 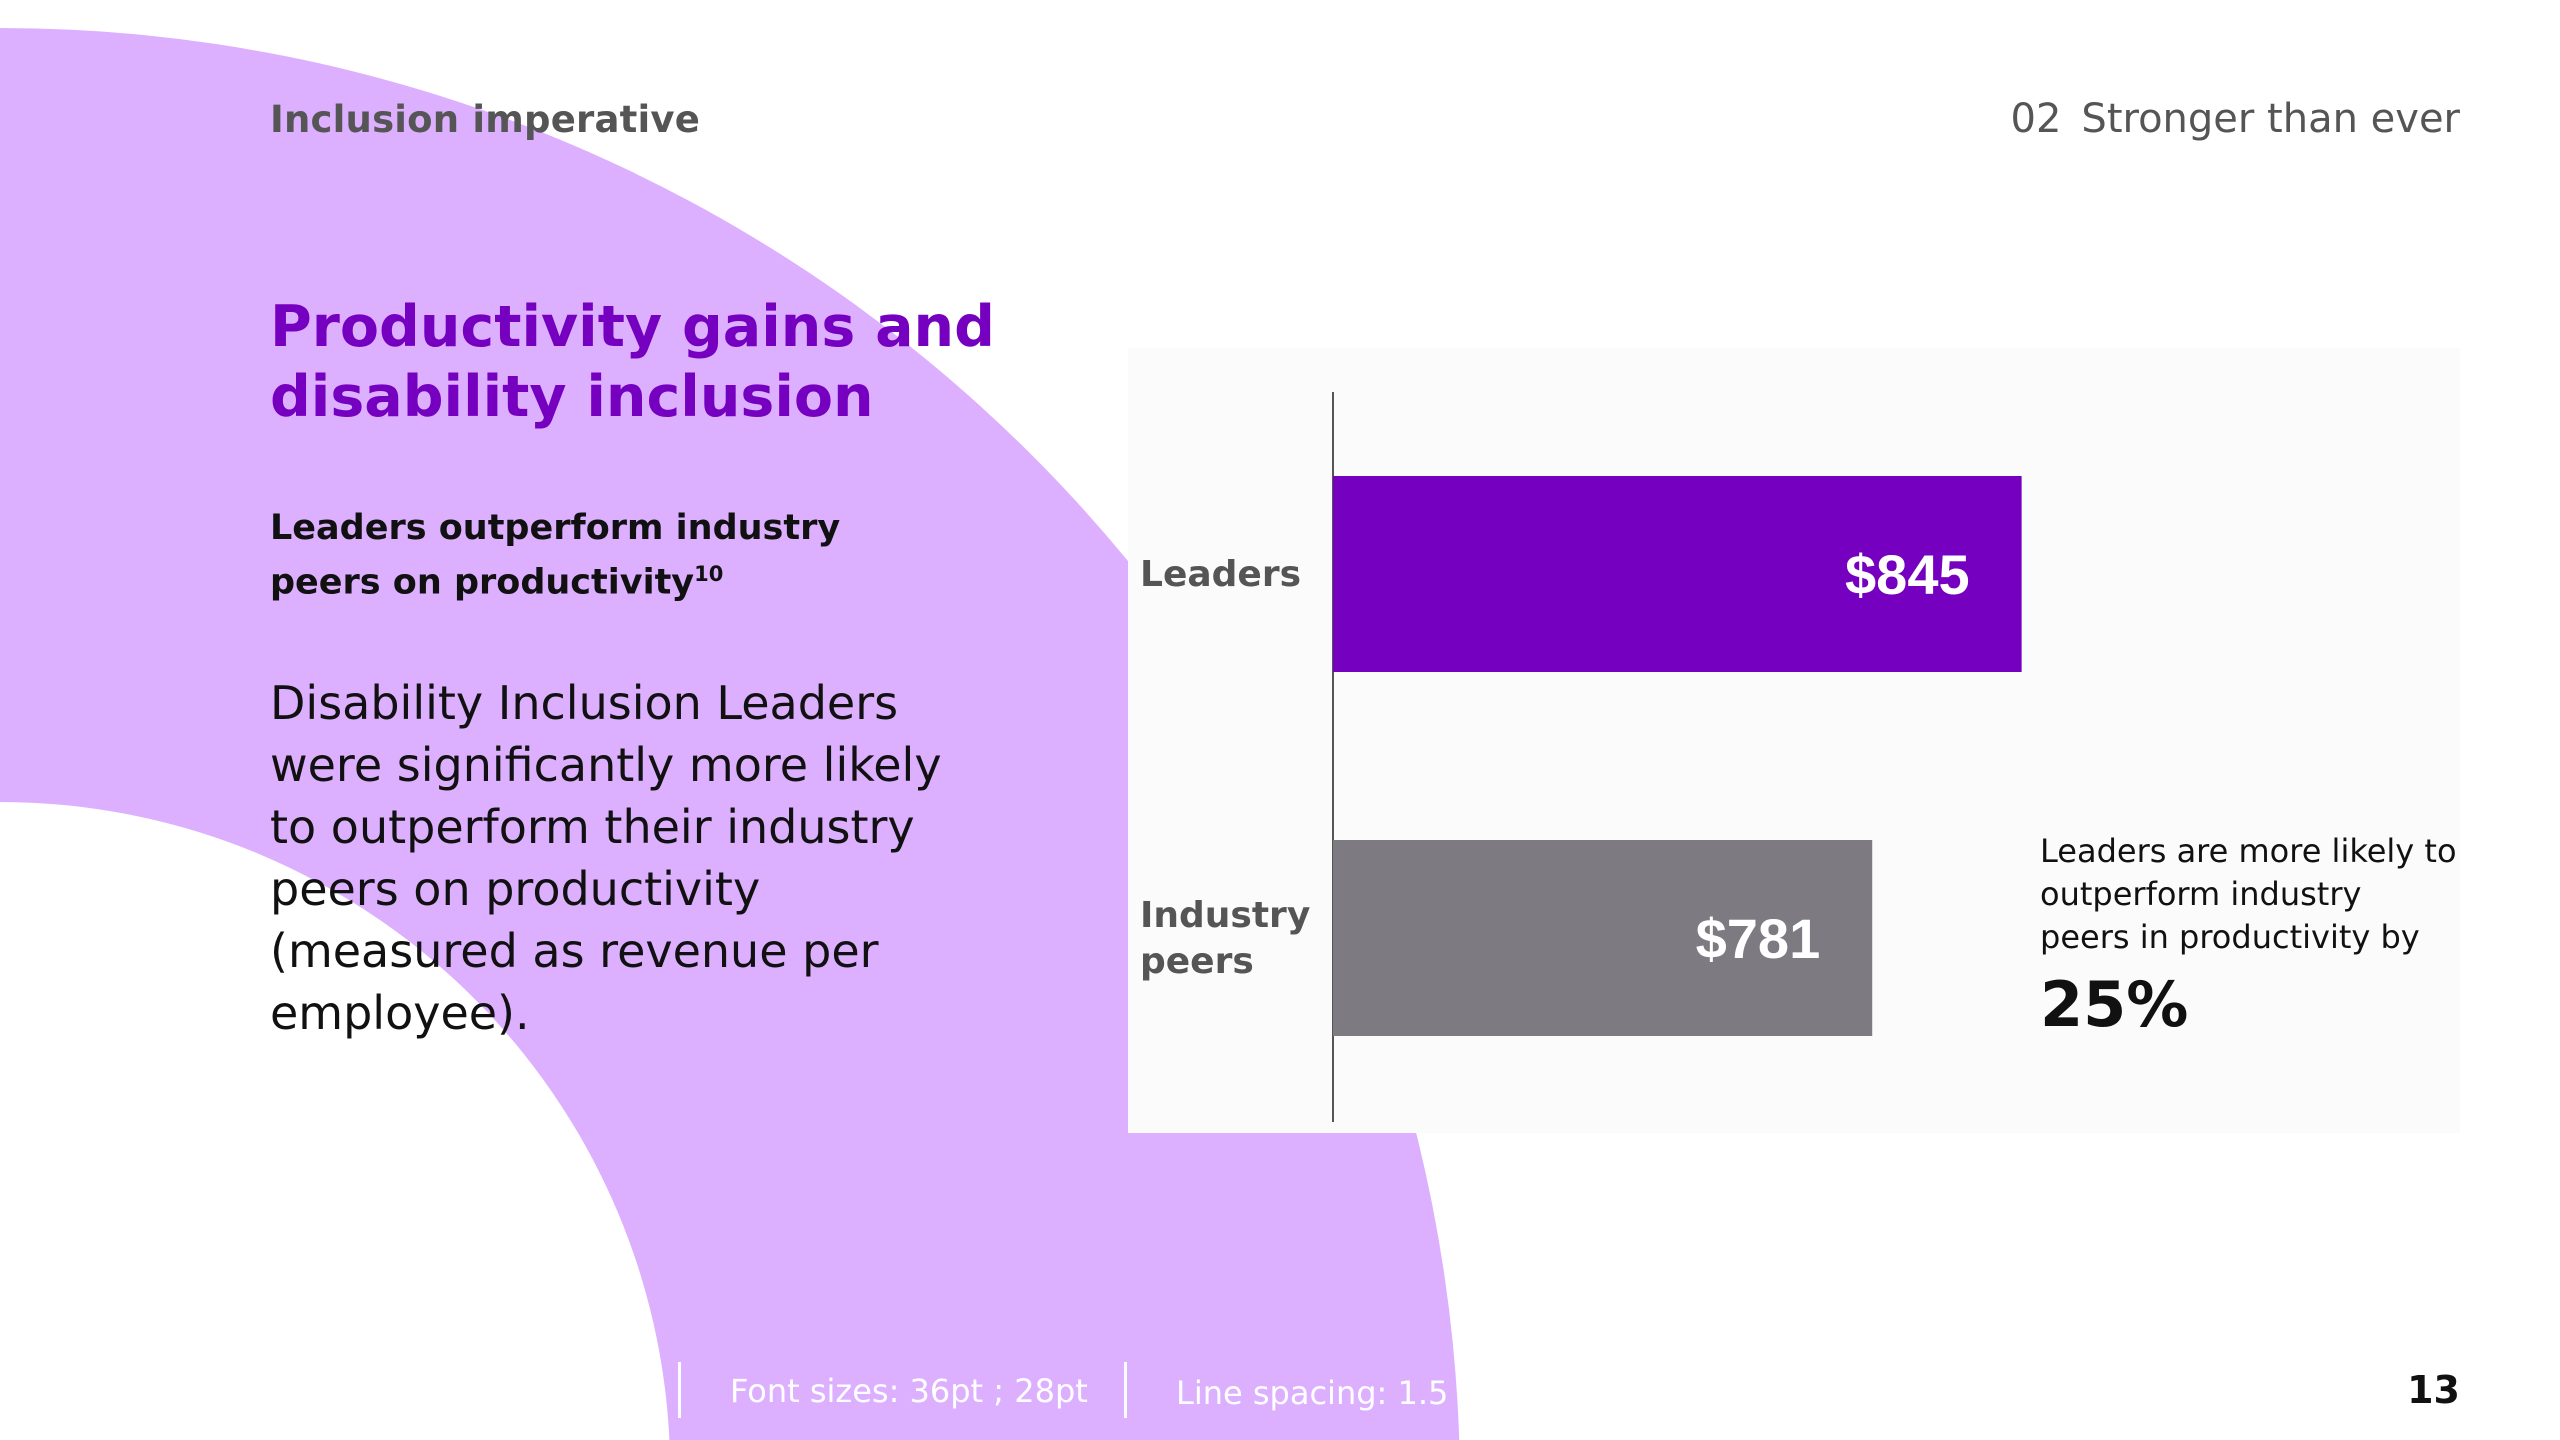 What do you see at coordinates (1312, 1393) in the screenshot?
I see `footer-line-spacing: Line spacing: 1.5` at bounding box center [1312, 1393].